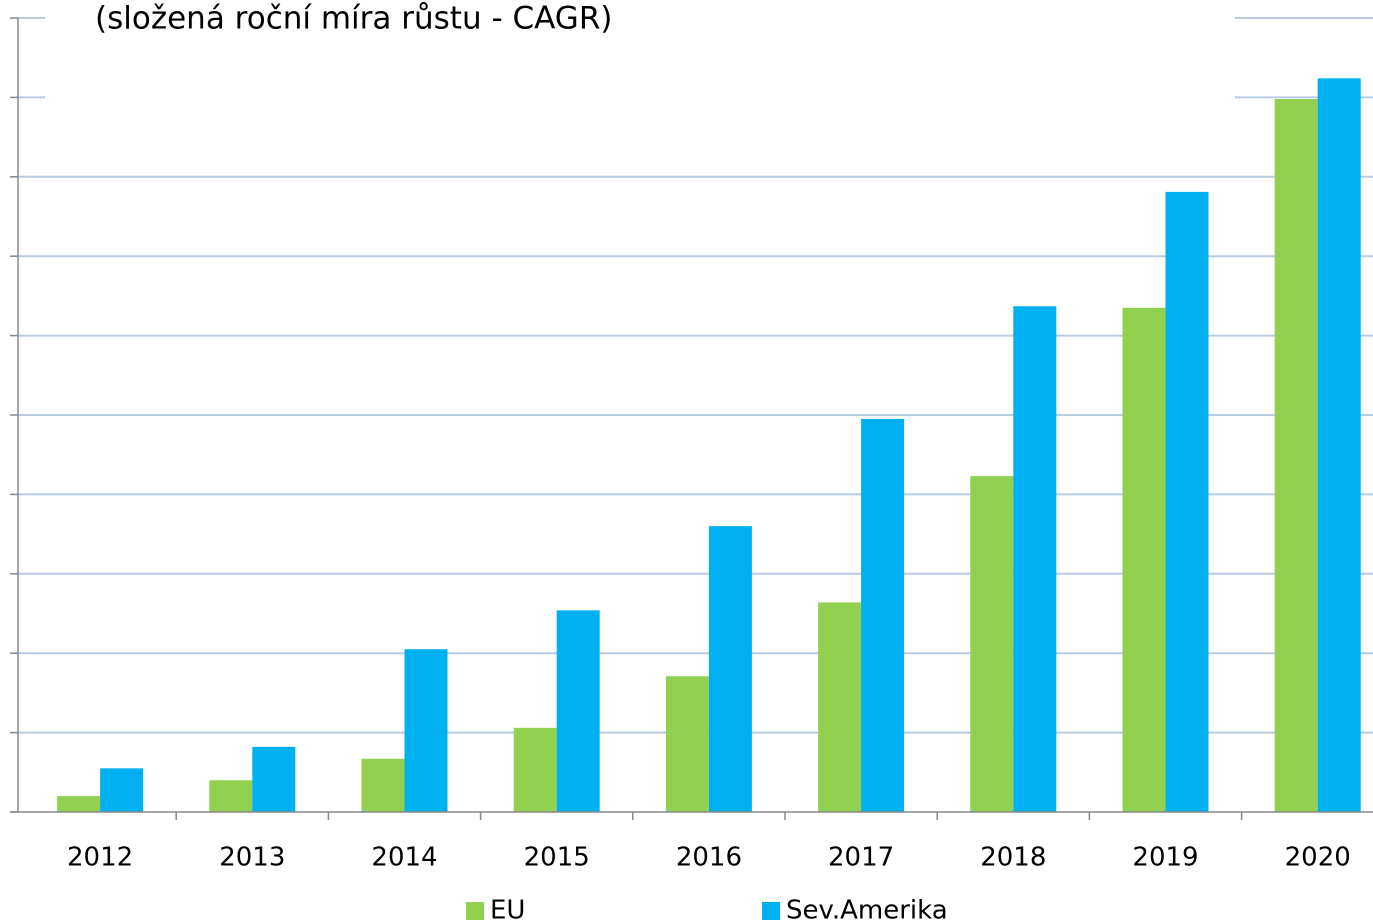 Image resolution: width=1373 pixels, height=924 pixels. What do you see at coordinates (861, 858) in the screenshot?
I see `x-tick-label: 2017` at bounding box center [861, 858].